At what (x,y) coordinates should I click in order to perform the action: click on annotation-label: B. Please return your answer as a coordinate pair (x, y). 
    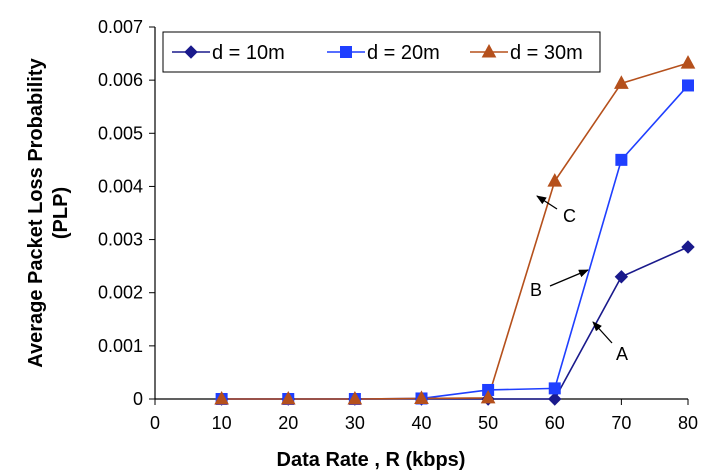
    Looking at the image, I should click on (536, 290).